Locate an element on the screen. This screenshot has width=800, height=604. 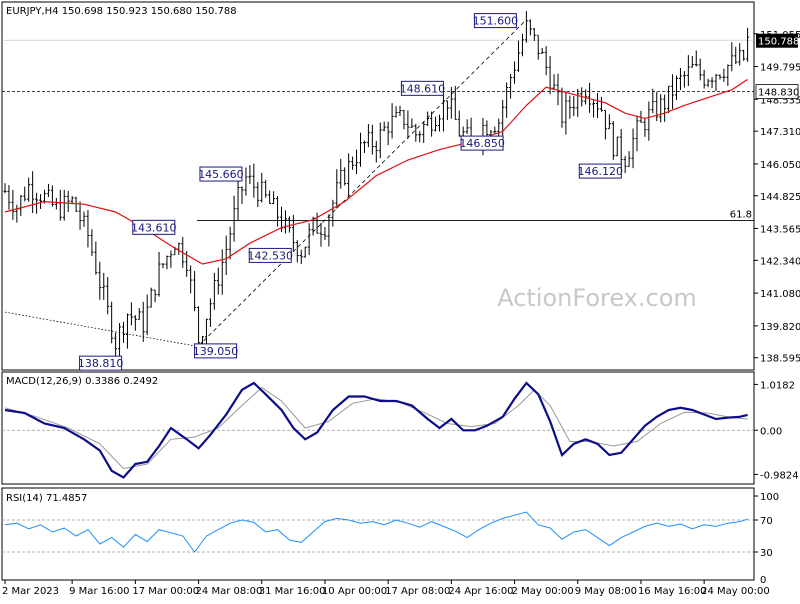
time-tick-label: 24 Apr 16:00 is located at coordinates (480, 591).